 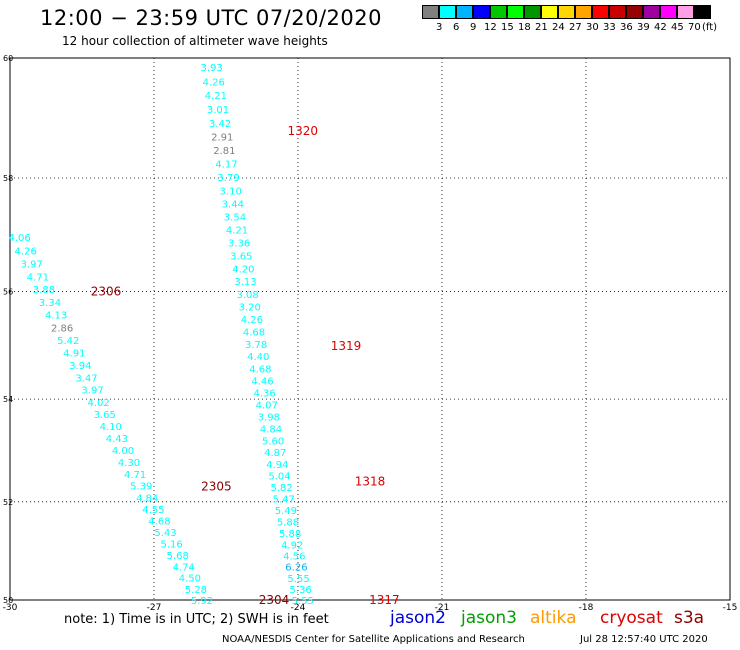 I want to click on wave-height-value: 4.10, so click(x=111, y=427).